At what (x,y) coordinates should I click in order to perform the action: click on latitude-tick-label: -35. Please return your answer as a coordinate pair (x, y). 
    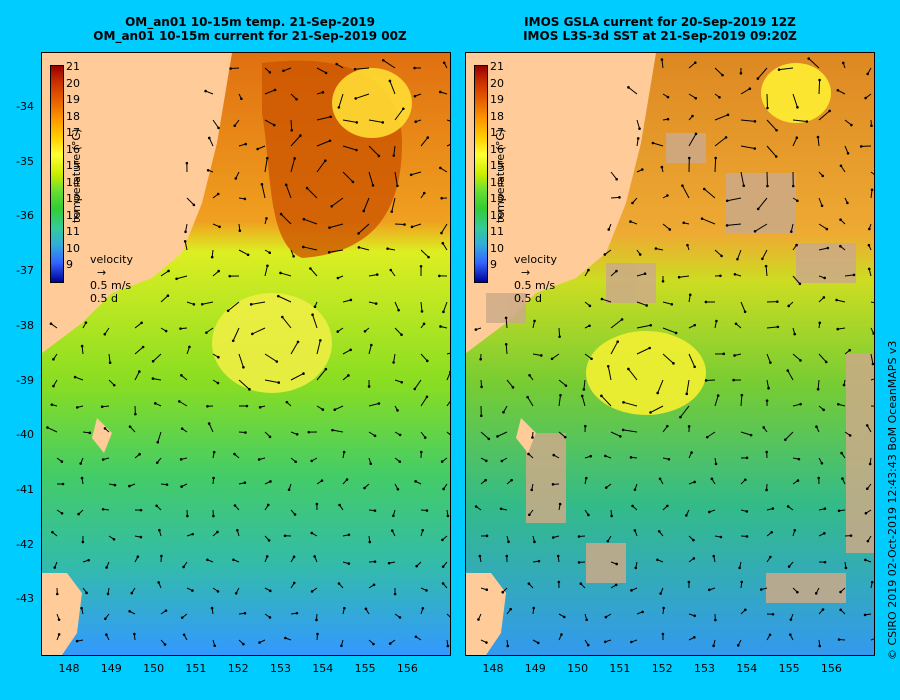
    Looking at the image, I should click on (25, 161).